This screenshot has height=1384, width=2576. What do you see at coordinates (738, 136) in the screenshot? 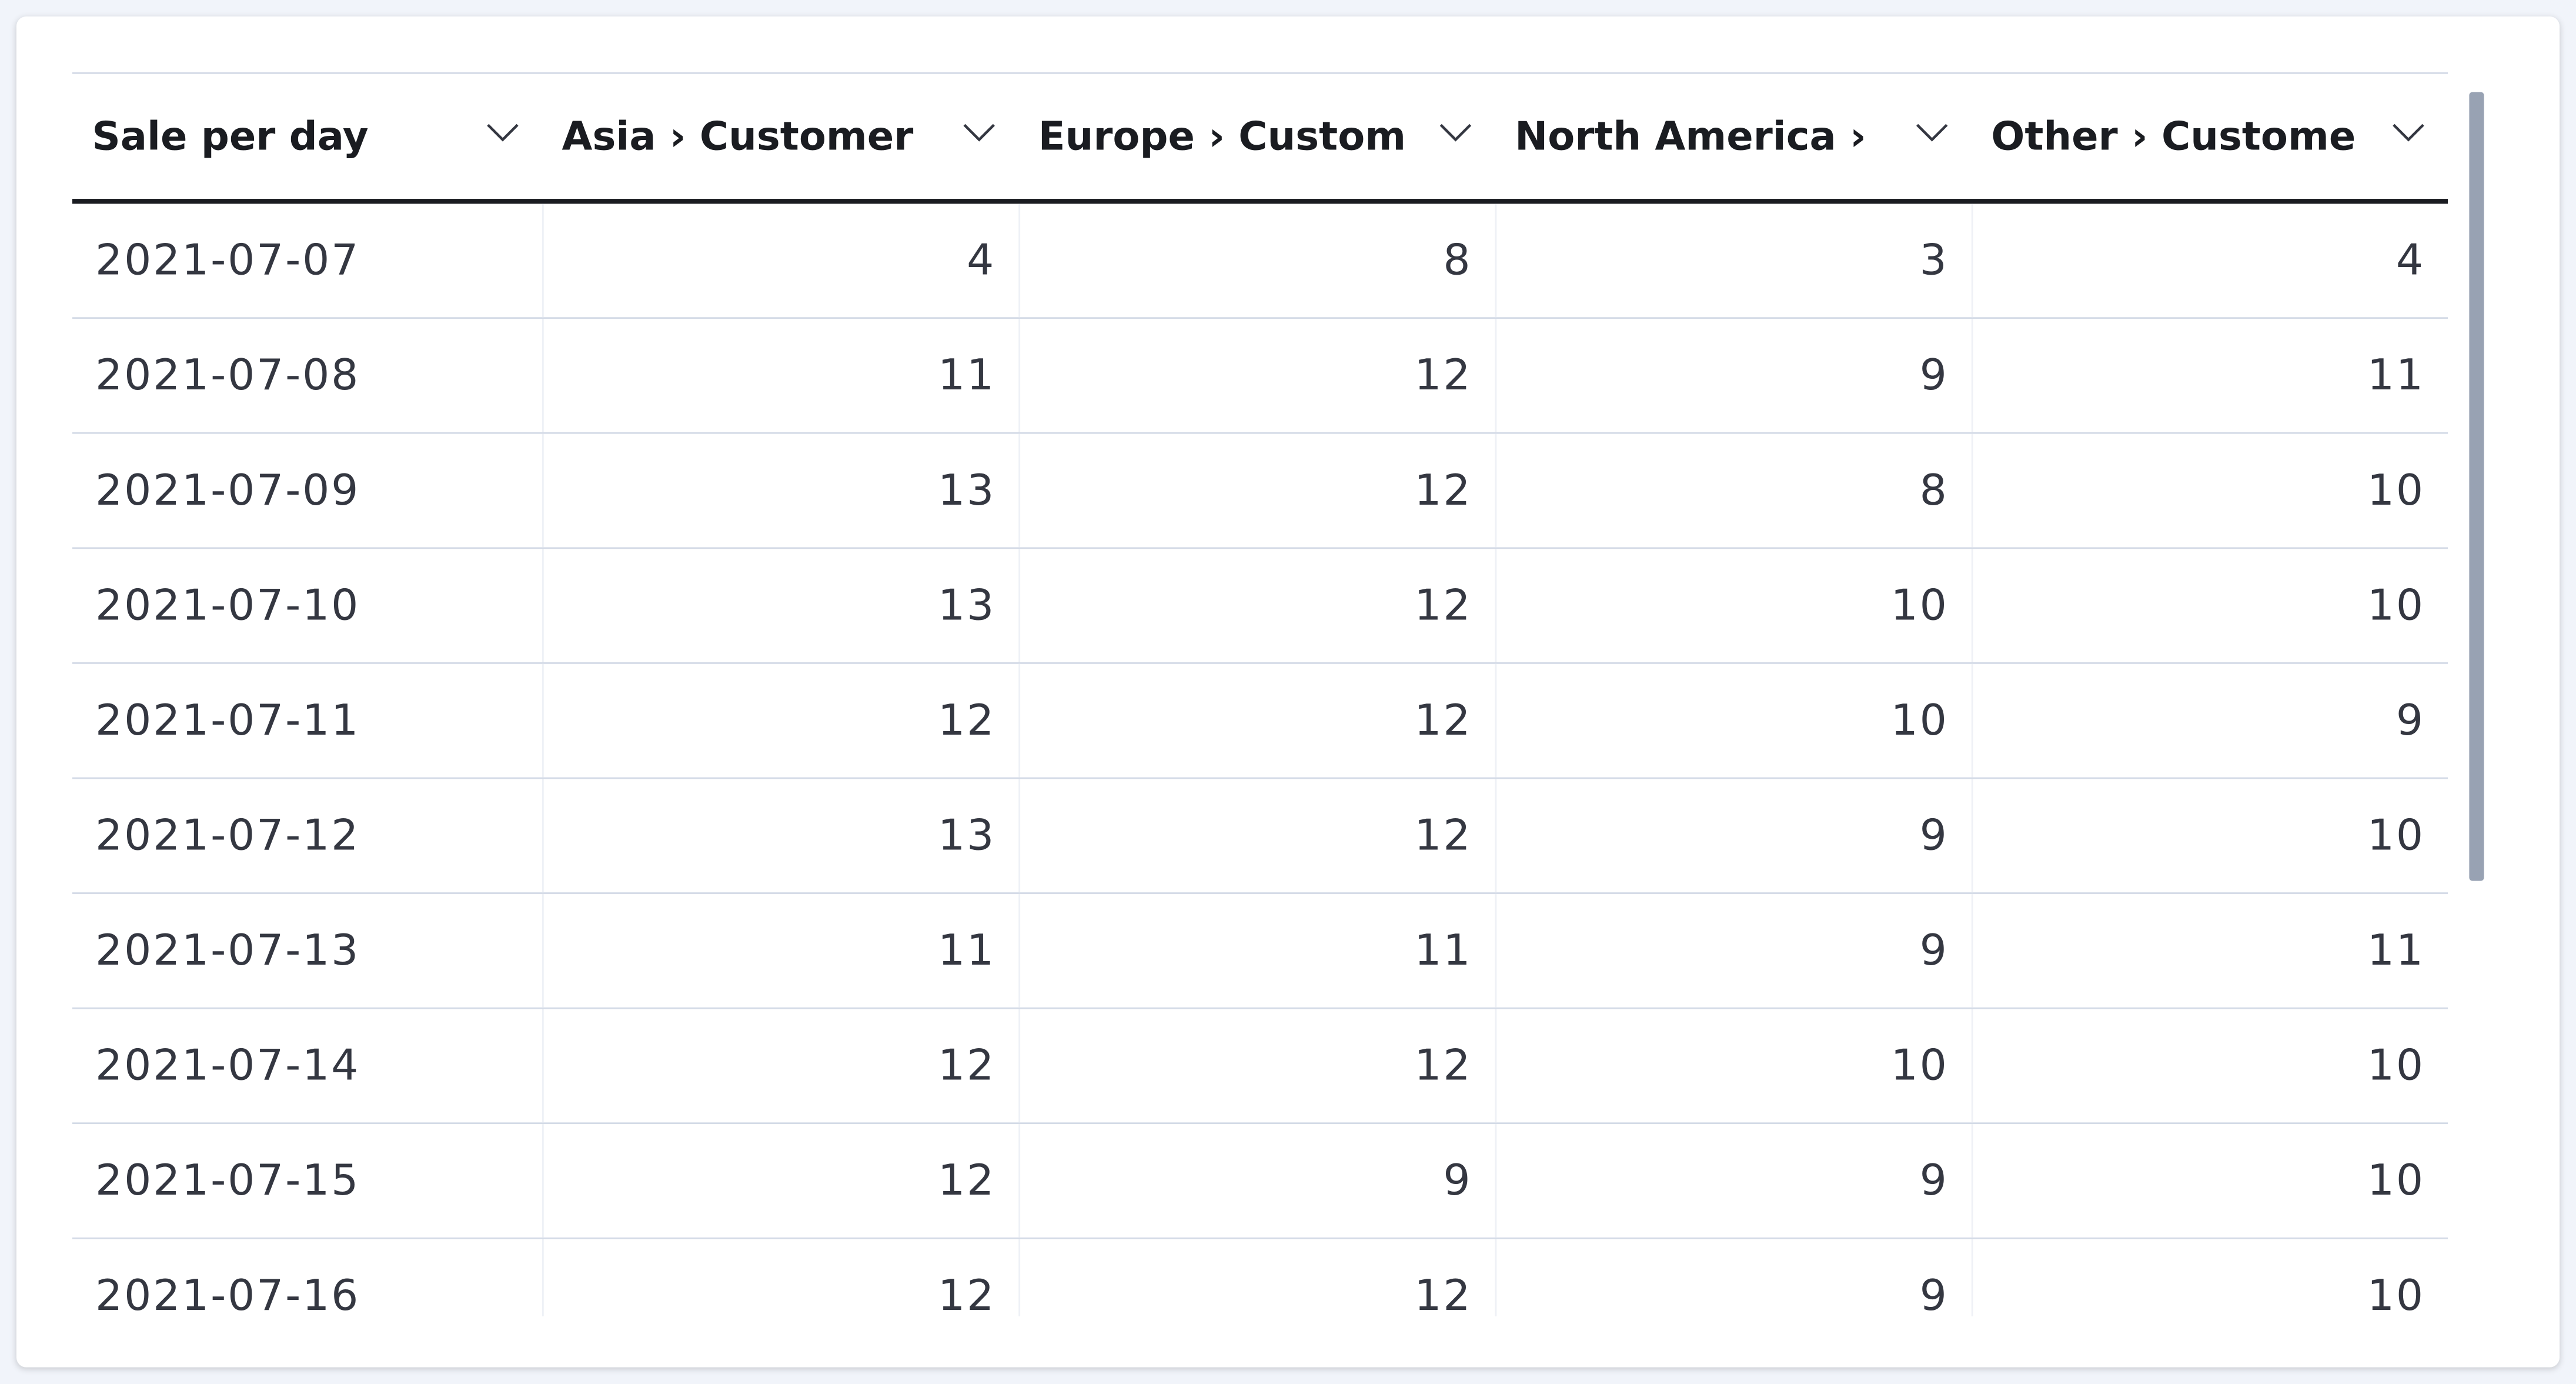
I see `column-title: Asia › Customer` at bounding box center [738, 136].